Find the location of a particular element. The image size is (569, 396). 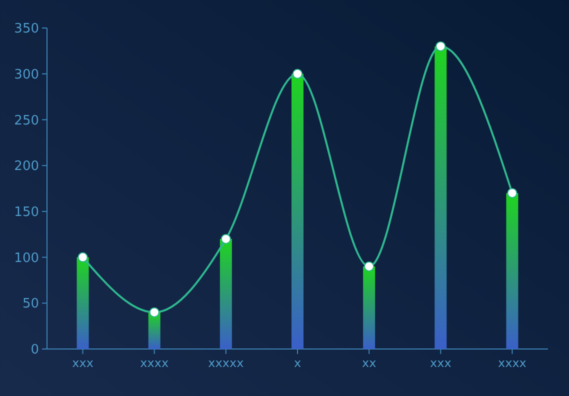

y-tick-label: 350 is located at coordinates (26, 29).